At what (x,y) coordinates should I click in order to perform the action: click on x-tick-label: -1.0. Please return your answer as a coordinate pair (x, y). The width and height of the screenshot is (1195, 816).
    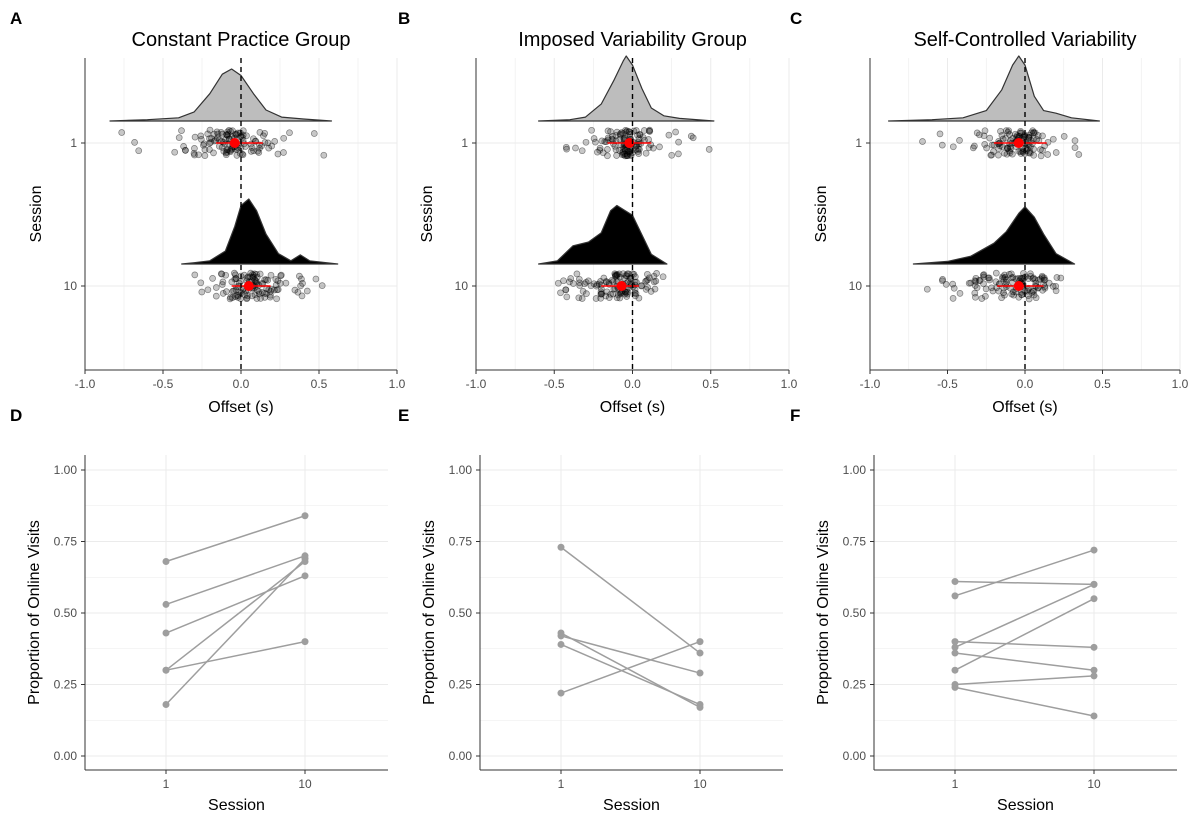
    Looking at the image, I should click on (85, 384).